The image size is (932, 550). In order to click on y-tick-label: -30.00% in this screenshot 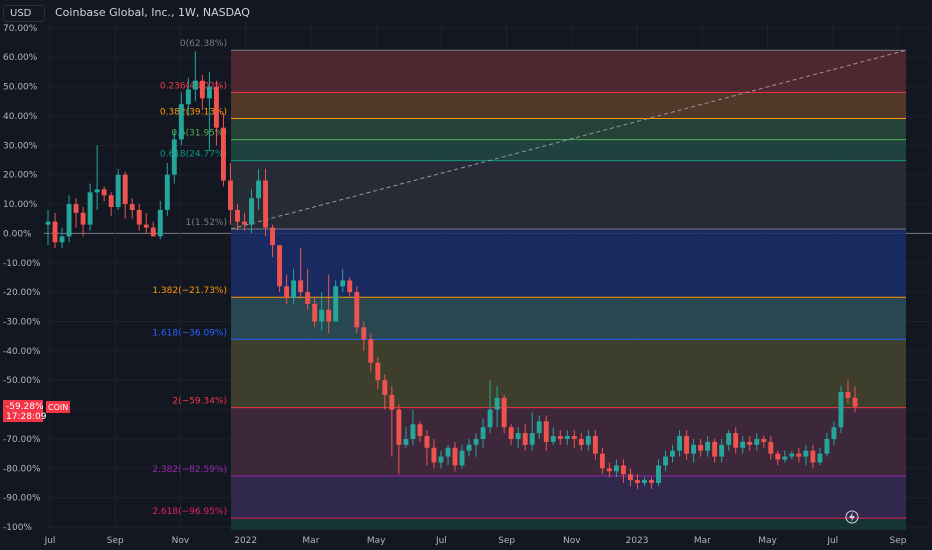, I will do `click(22, 323)`.